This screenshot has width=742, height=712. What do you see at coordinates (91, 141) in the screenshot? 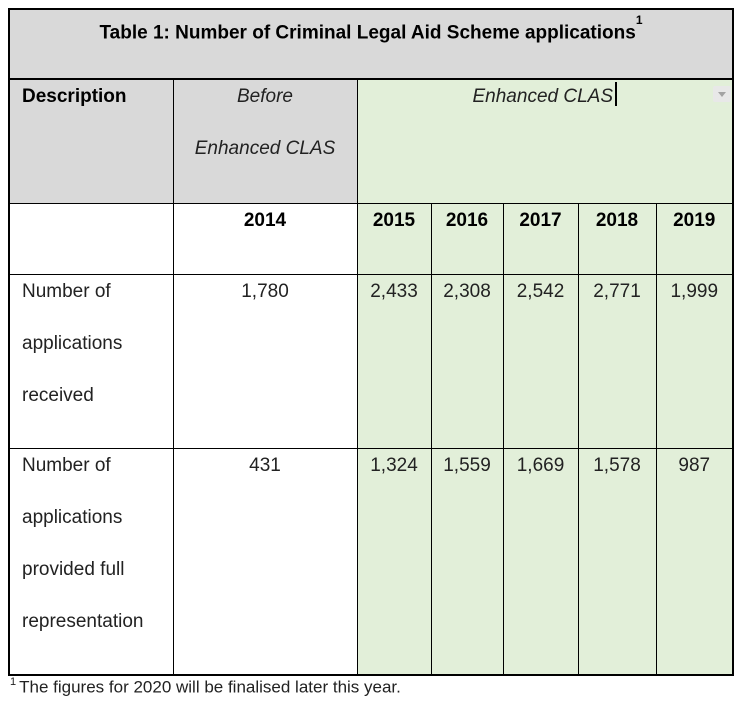
I see `description-header-cell: Description` at bounding box center [91, 141].